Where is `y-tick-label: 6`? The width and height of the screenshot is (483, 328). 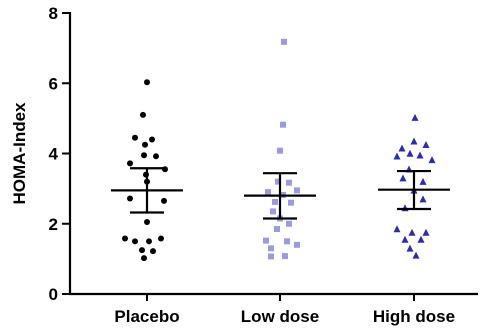
y-tick-label: 6 is located at coordinates (53, 83).